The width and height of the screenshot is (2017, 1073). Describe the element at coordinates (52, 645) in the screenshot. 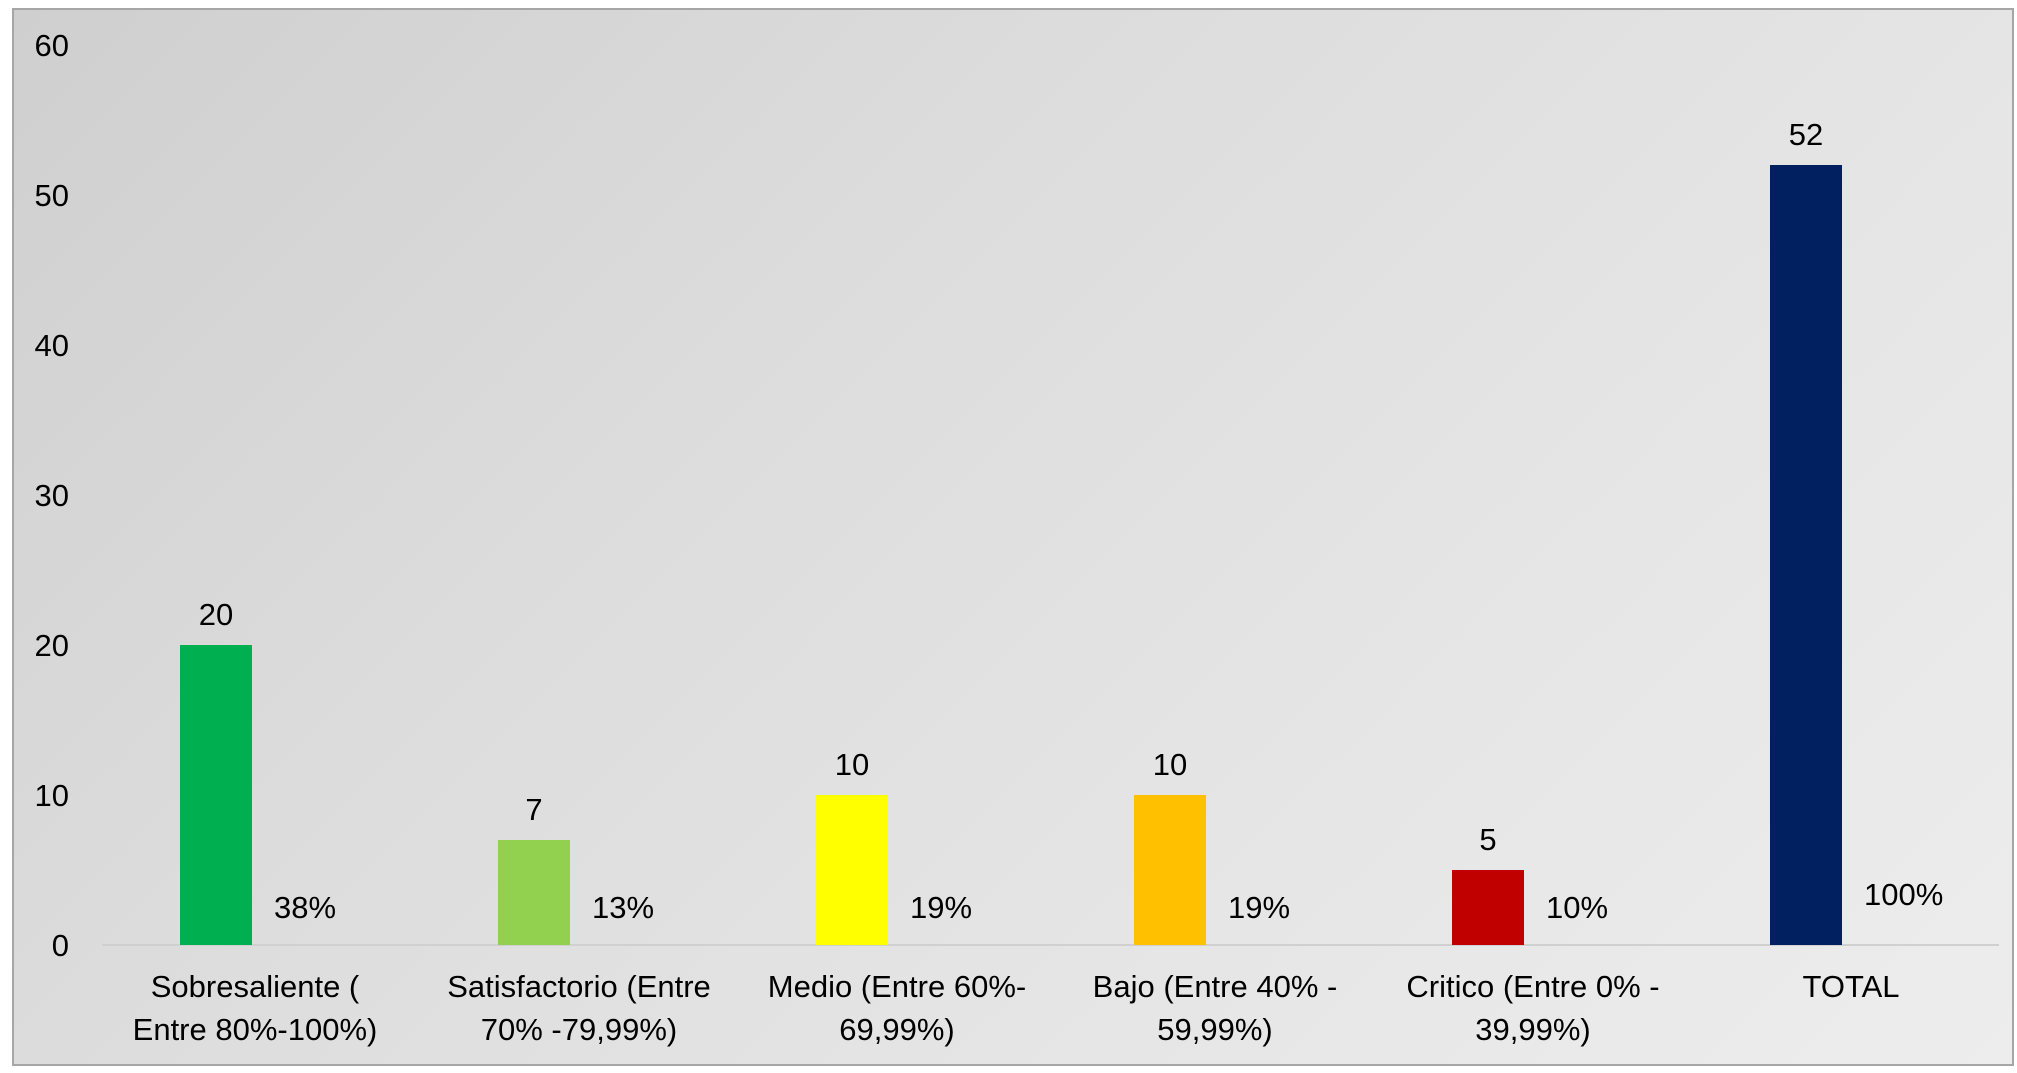

I see `y-tick-label: 20` at that location.